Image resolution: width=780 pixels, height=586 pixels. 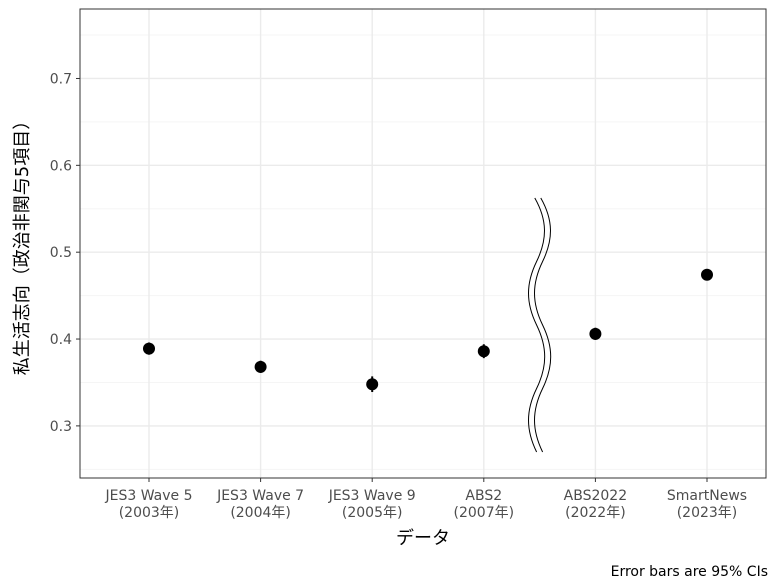 I want to click on y-tick-label: 0.5, so click(x=61, y=253).